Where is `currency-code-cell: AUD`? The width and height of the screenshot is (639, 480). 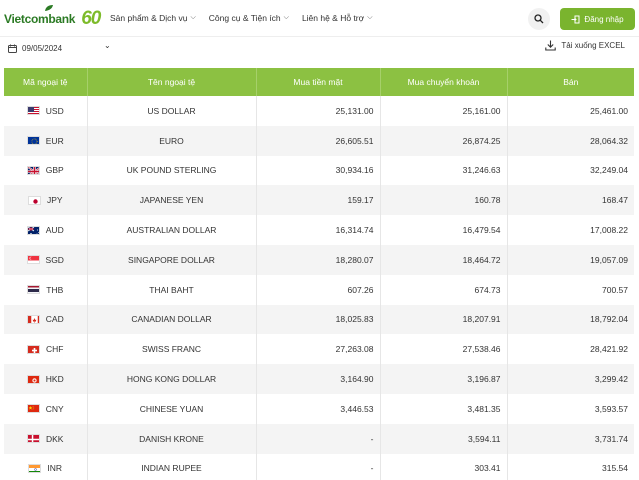
currency-code-cell: AUD is located at coordinates (46, 230).